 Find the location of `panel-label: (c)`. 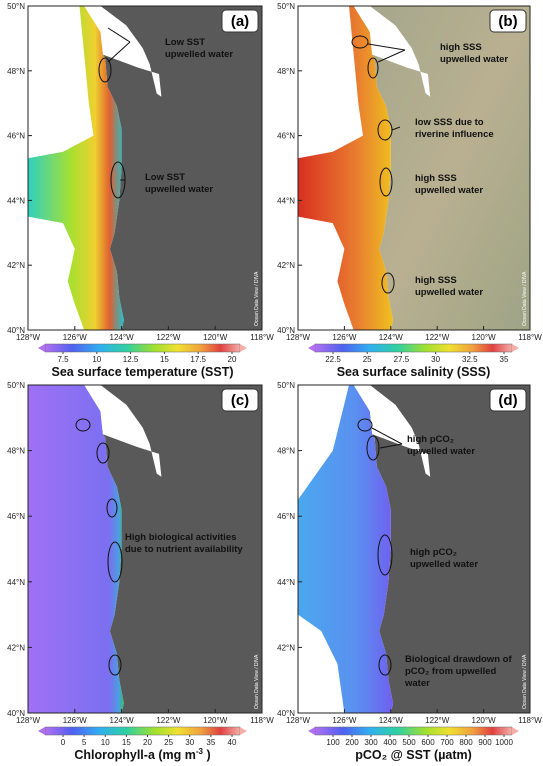

panel-label: (c) is located at coordinates (240, 400).